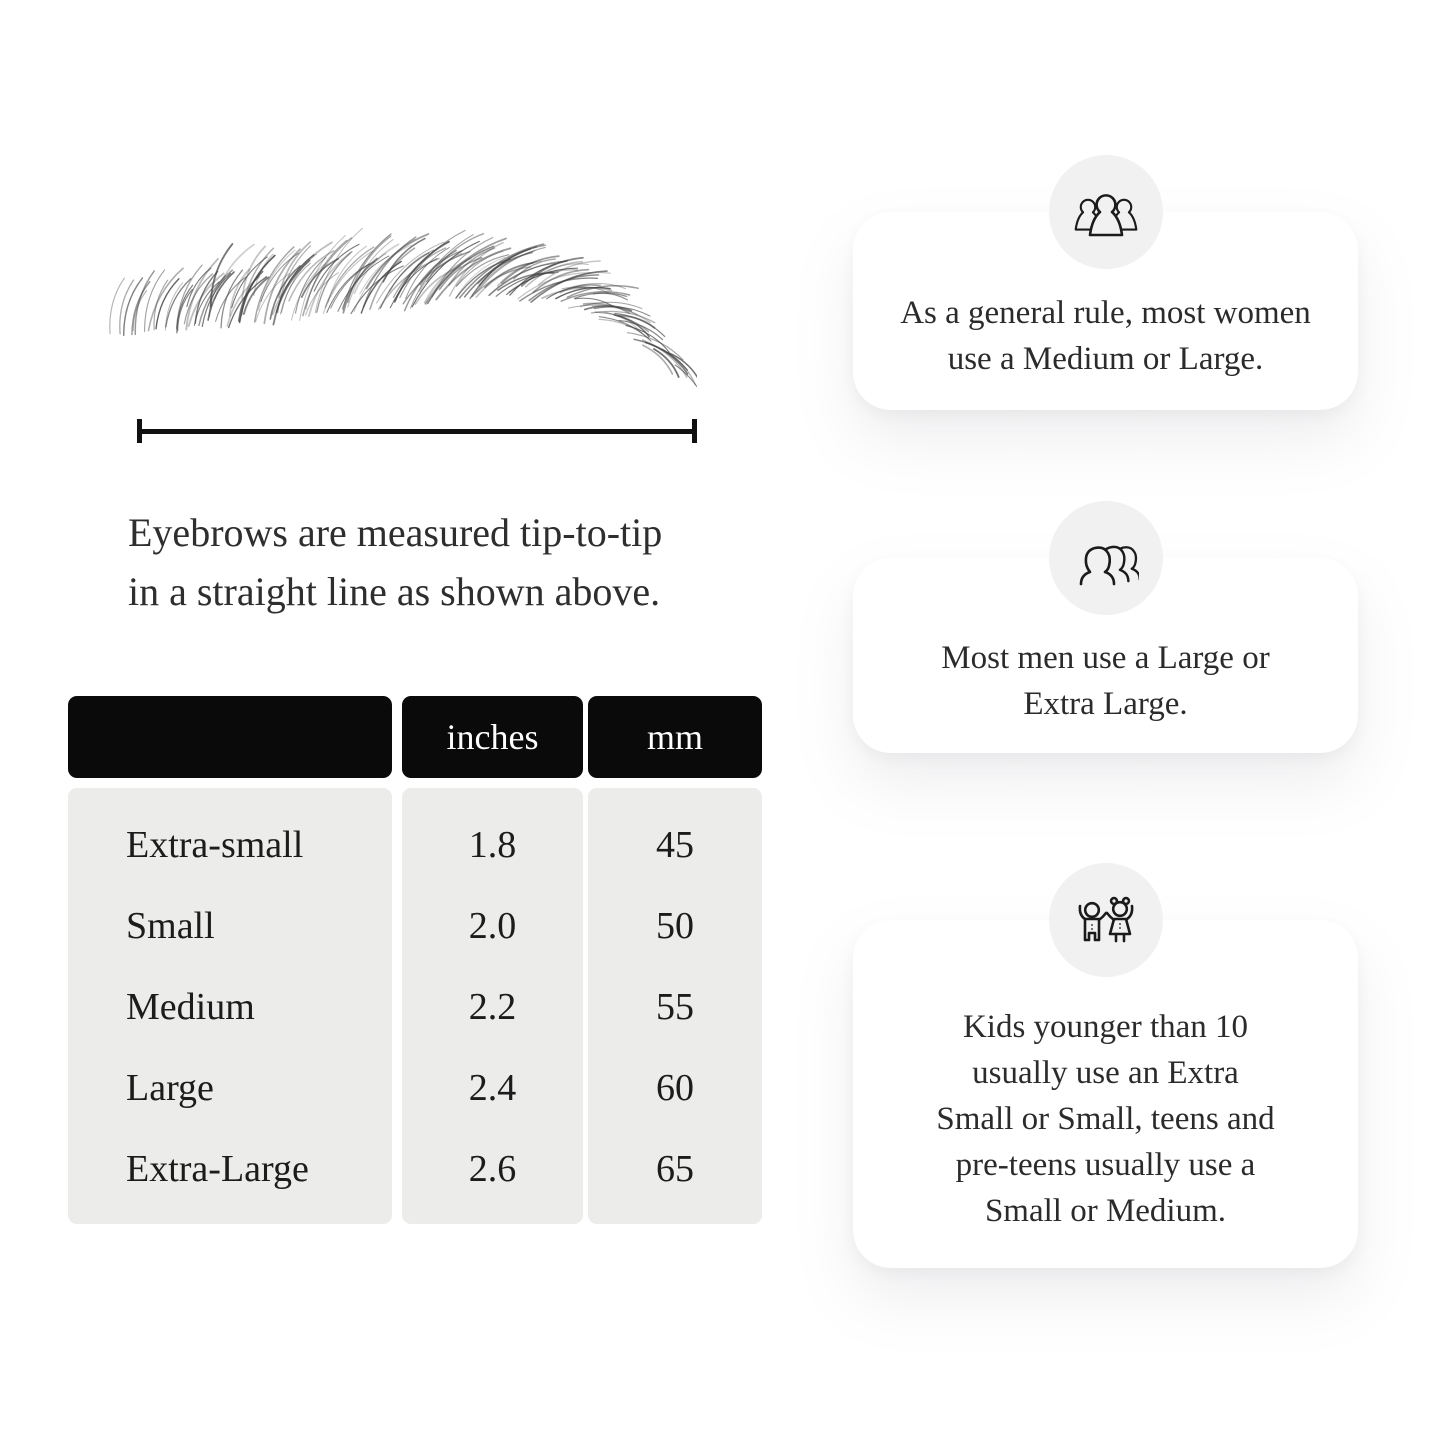  What do you see at coordinates (1105, 1211) in the screenshot?
I see `text-line: Small or Medium.` at bounding box center [1105, 1211].